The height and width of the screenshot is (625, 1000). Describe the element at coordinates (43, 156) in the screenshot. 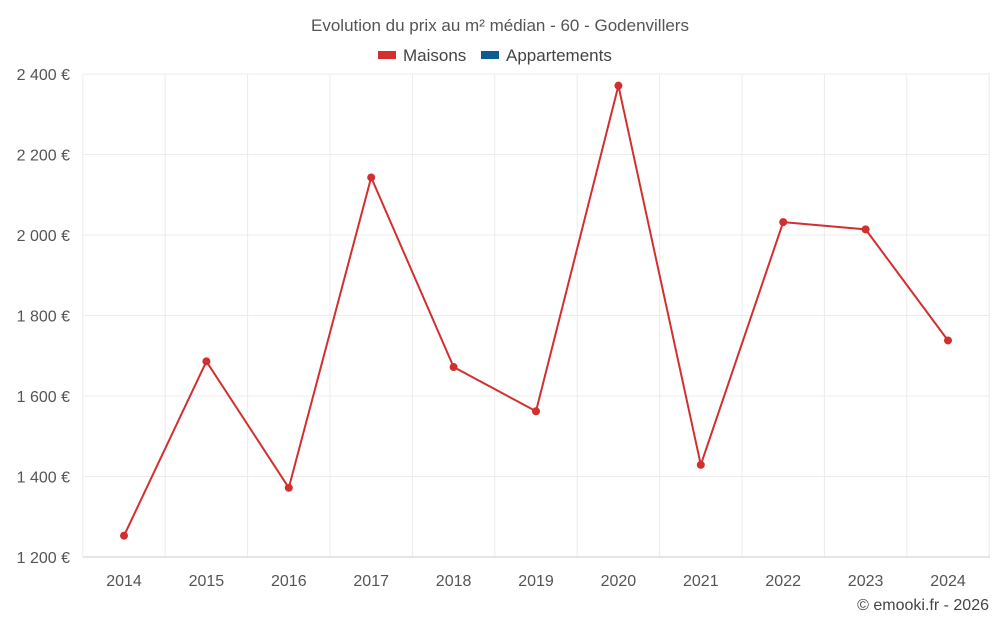

I see `y-tick-label: 2 200 €` at that location.